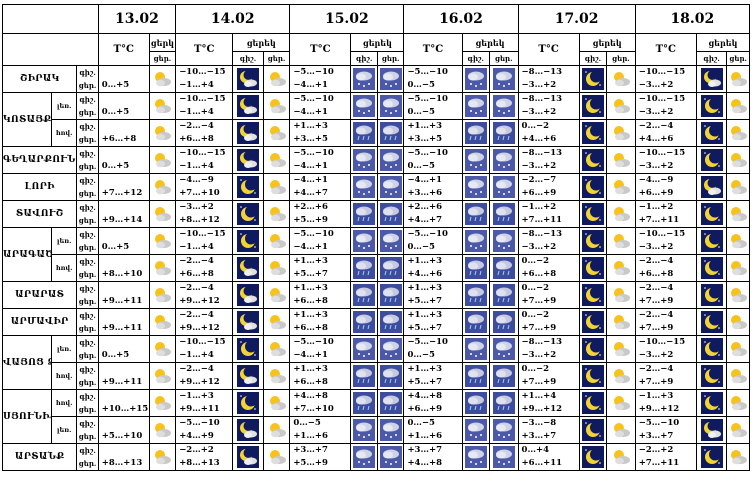 This screenshot has width=752, height=499. Describe the element at coordinates (656, 247) in the screenshot. I see `temp-day: −3…+2` at that location.